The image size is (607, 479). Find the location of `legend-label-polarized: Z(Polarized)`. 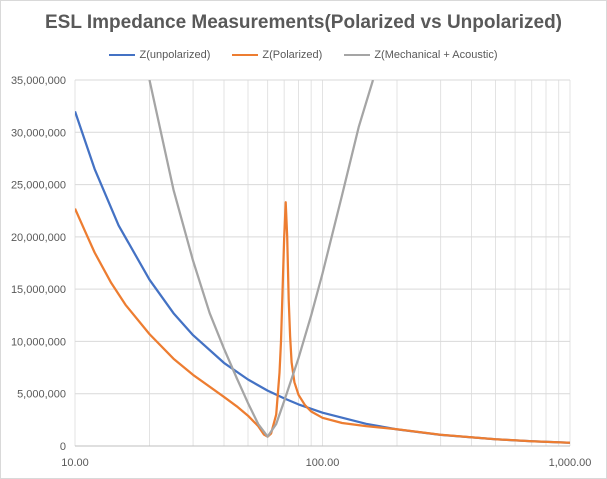

legend-label-polarized: Z(Polarized) is located at coordinates (292, 55).